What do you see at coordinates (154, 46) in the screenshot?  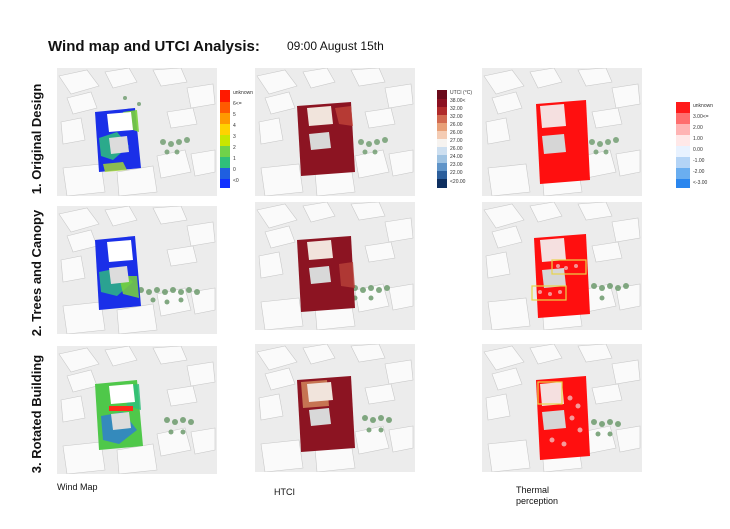 I see `page-title: Wind map and UTCI Analysis:` at bounding box center [154, 46].